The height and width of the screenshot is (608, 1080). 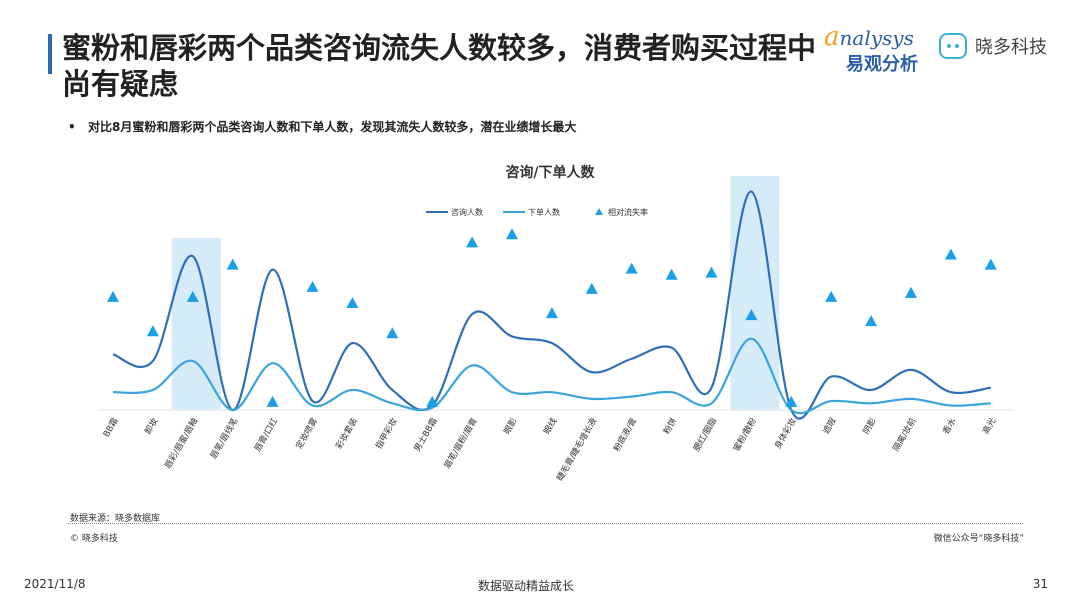 What do you see at coordinates (625, 434) in the screenshot?
I see `x-tick-label: 粉底液/膏` at bounding box center [625, 434].